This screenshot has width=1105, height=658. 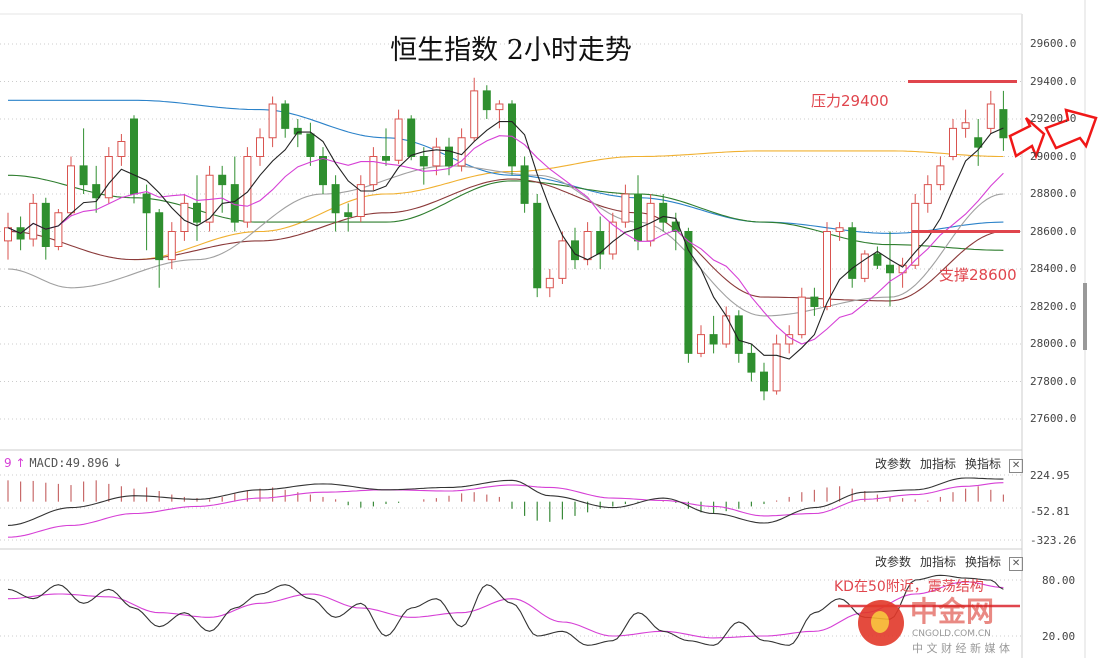 What do you see at coordinates (1053, 231) in the screenshot?
I see `price-tick: 28600.0` at bounding box center [1053, 231].